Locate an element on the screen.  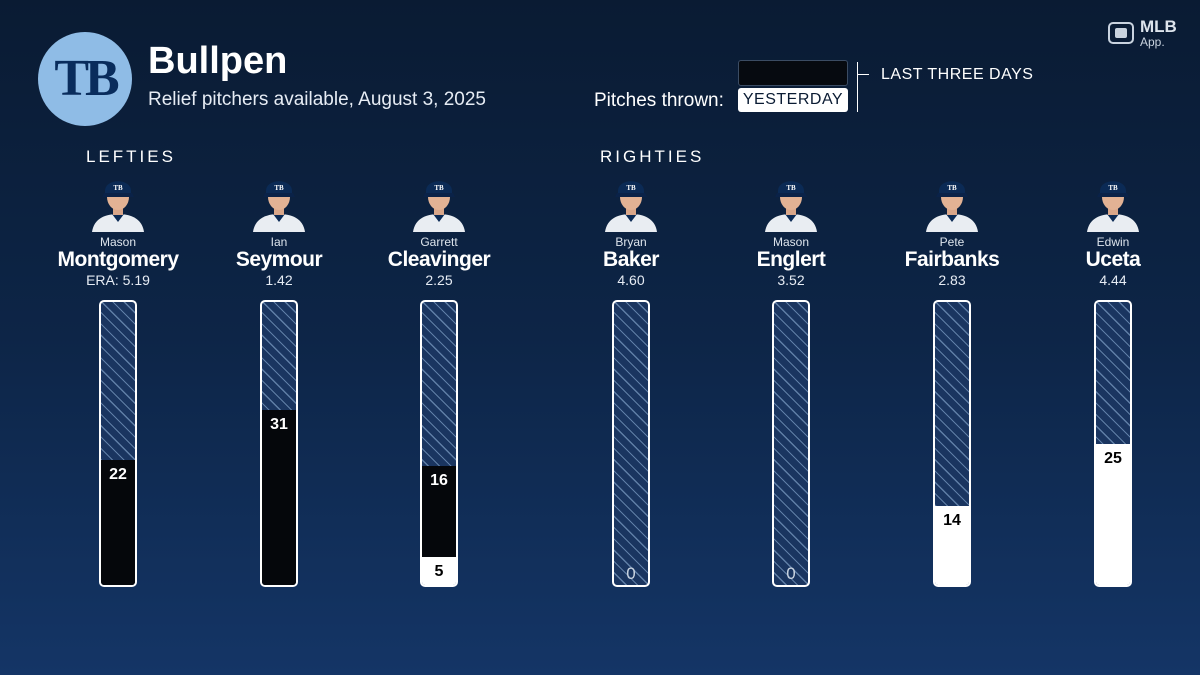
pitch-count-bar: 25 is located at coordinates (1113, 443).